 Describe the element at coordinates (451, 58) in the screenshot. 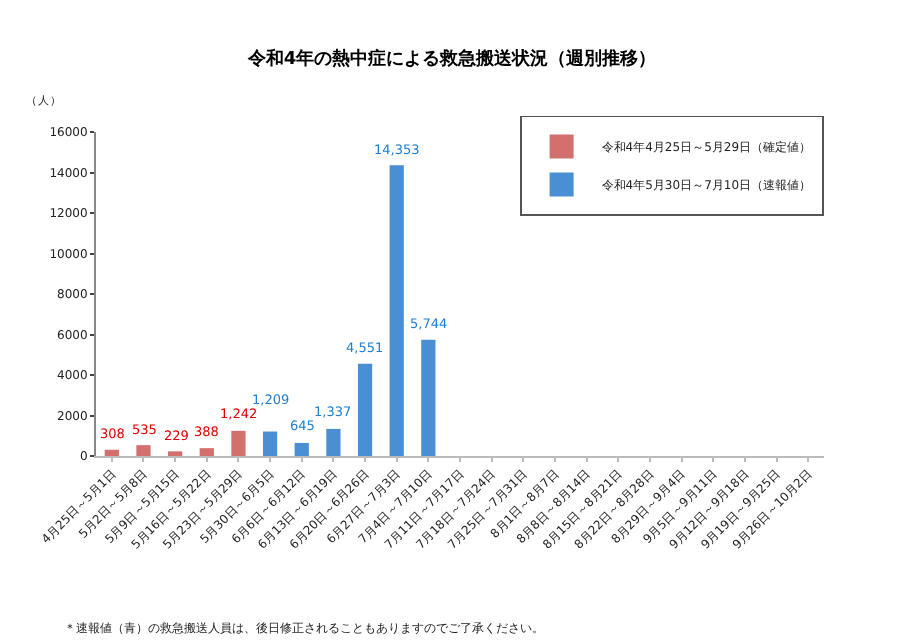

I see `chart-title: 令和4年の熱中症による救急搬送状況（週別推移）` at that location.